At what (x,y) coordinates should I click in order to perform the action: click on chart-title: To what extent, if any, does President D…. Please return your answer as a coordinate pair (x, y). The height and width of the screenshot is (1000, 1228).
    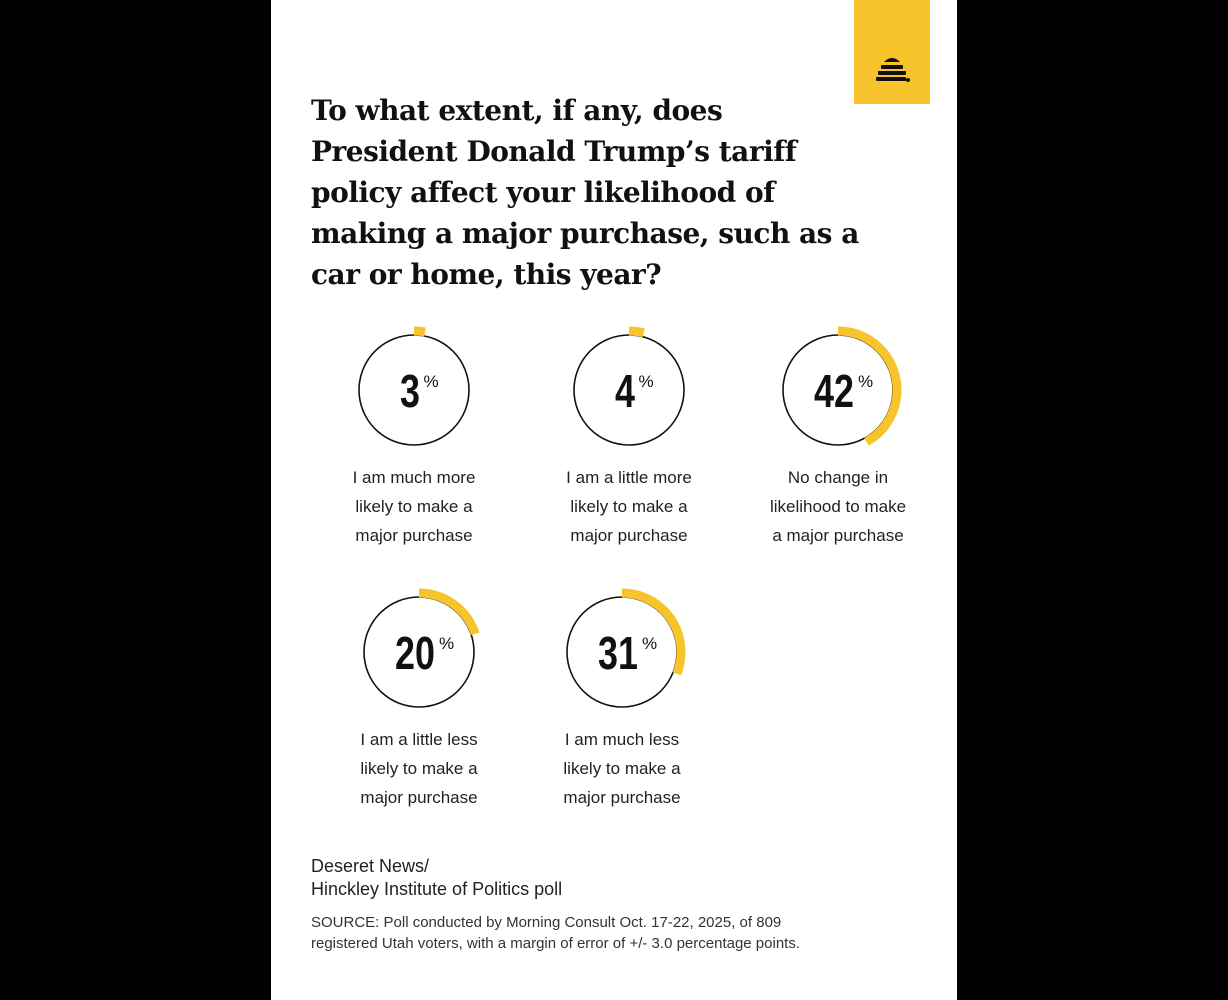
    Looking at the image, I should click on (585, 192).